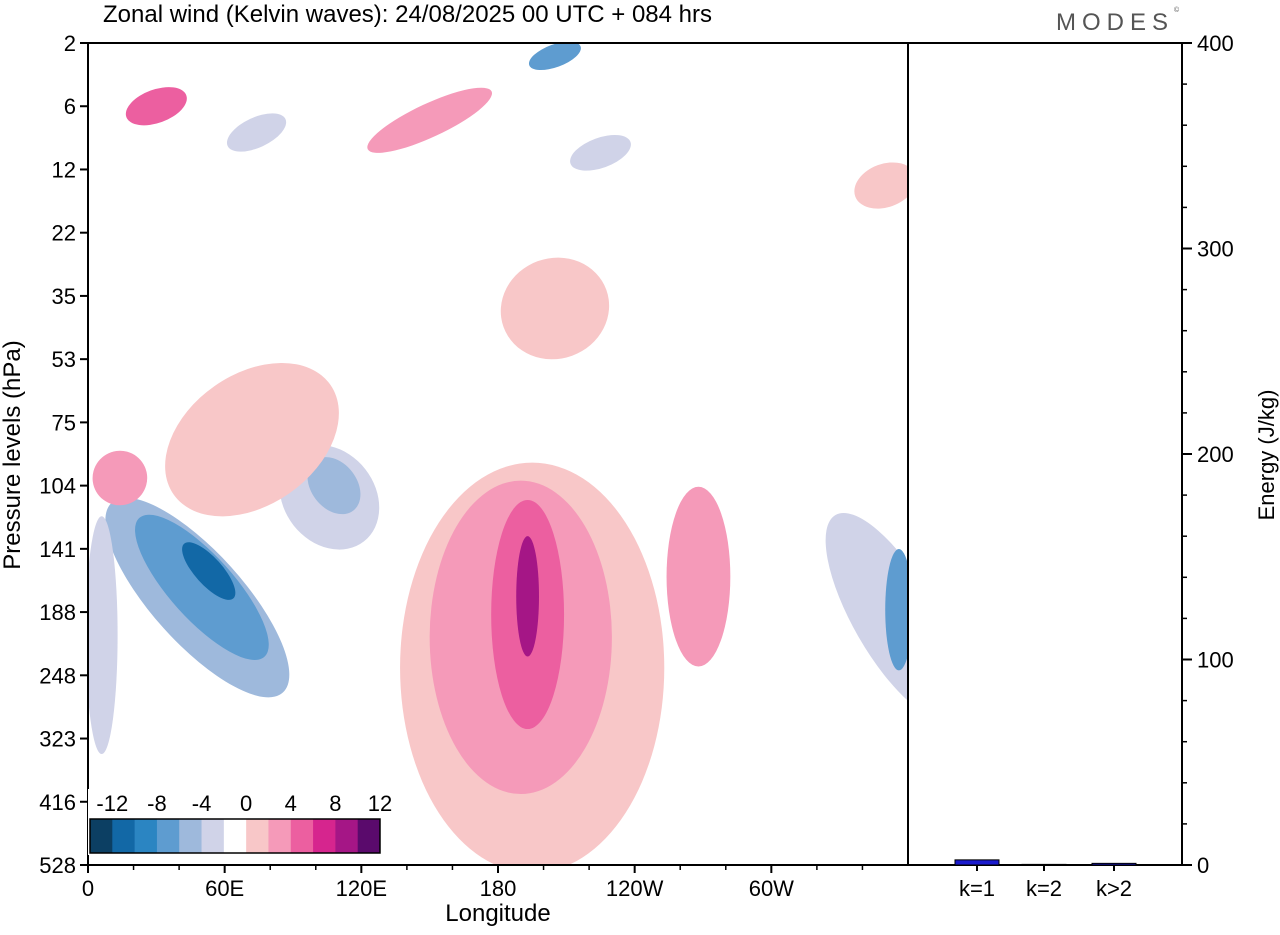 The width and height of the screenshot is (1280, 935). Describe the element at coordinates (57, 486) in the screenshot. I see `y-tick-label: 104` at that location.